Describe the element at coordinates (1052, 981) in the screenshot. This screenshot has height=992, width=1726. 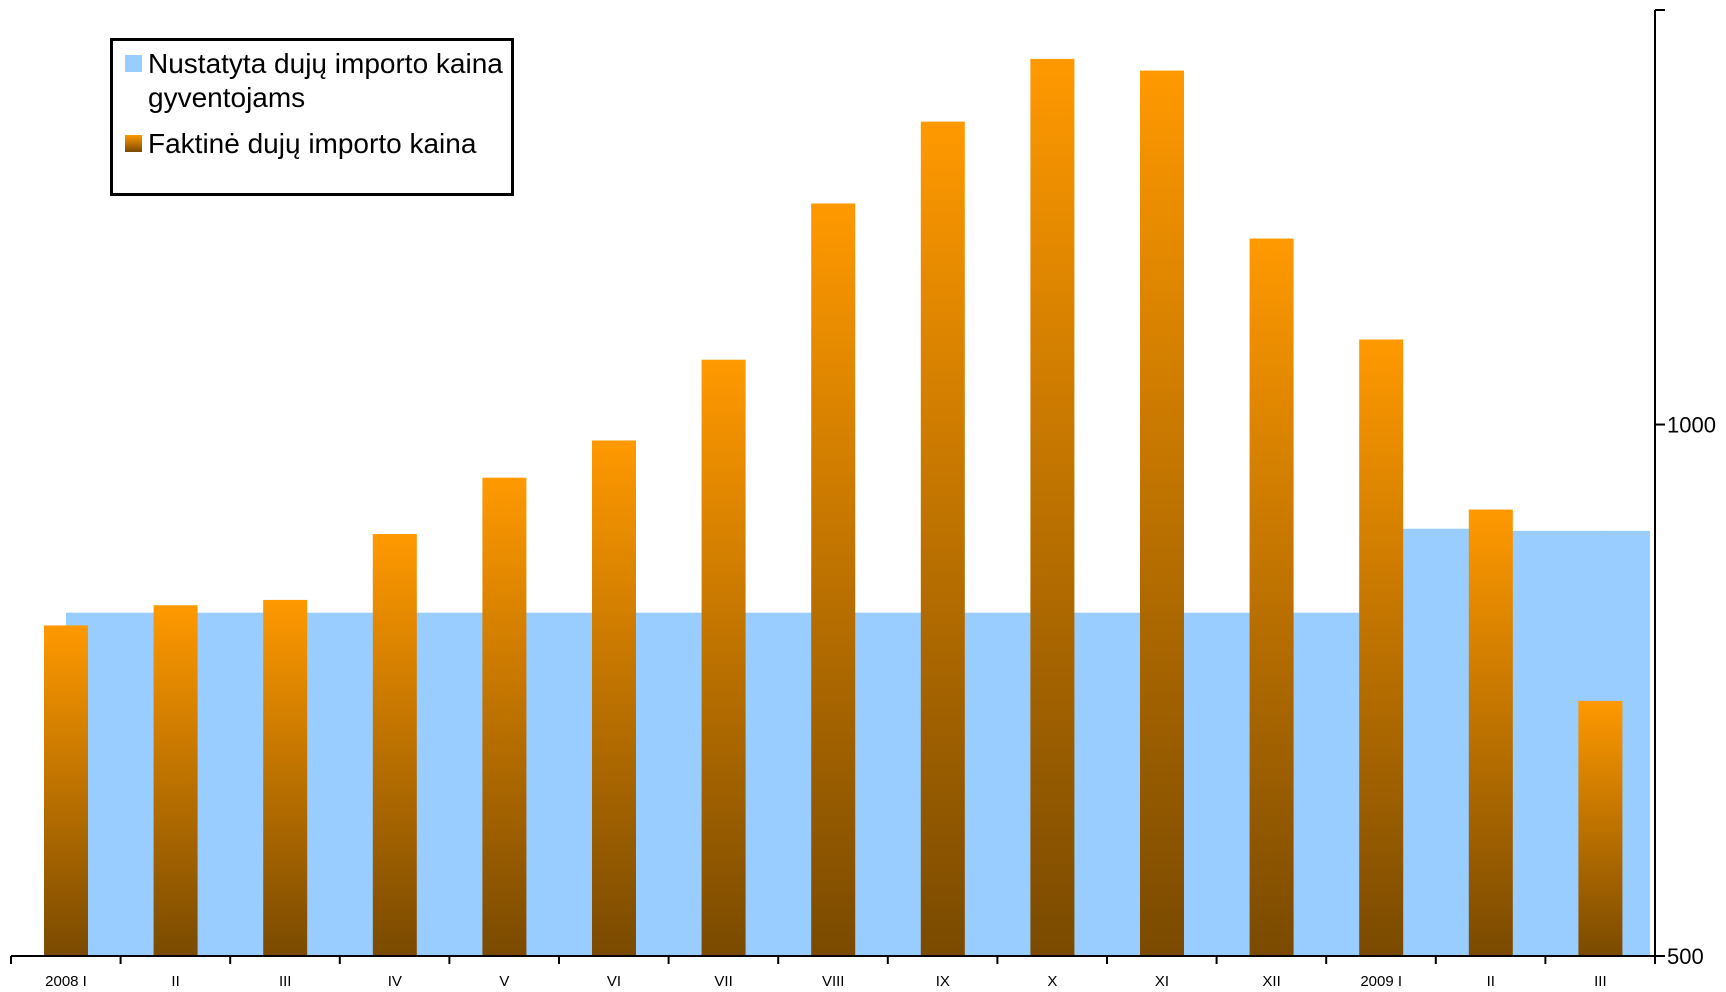
I see `x-tick-label: X` at that location.